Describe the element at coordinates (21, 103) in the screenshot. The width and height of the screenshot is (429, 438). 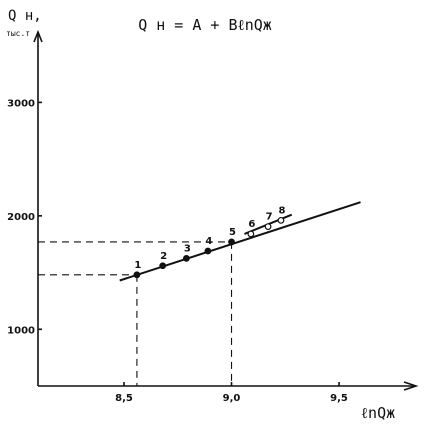
I see `y-tick-label: 3000` at that location.